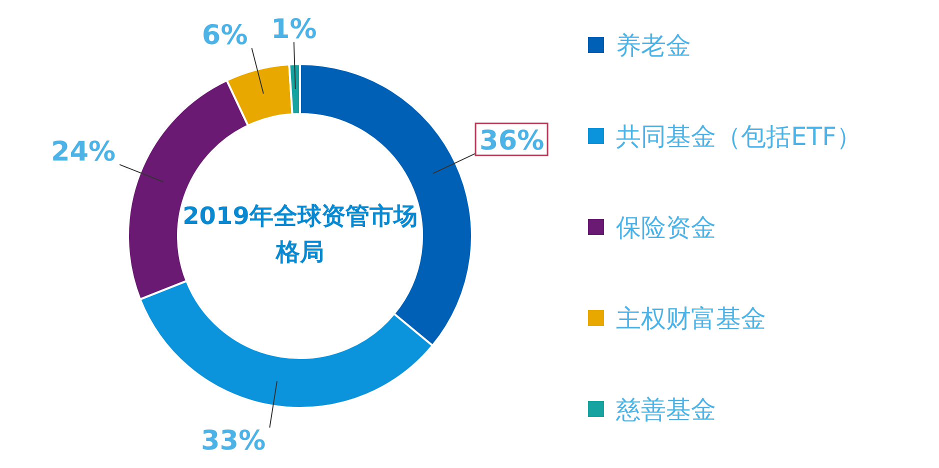 The width and height of the screenshot is (939, 468). What do you see at coordinates (83, 152) in the screenshot?
I see `data-label: 24%` at bounding box center [83, 152].